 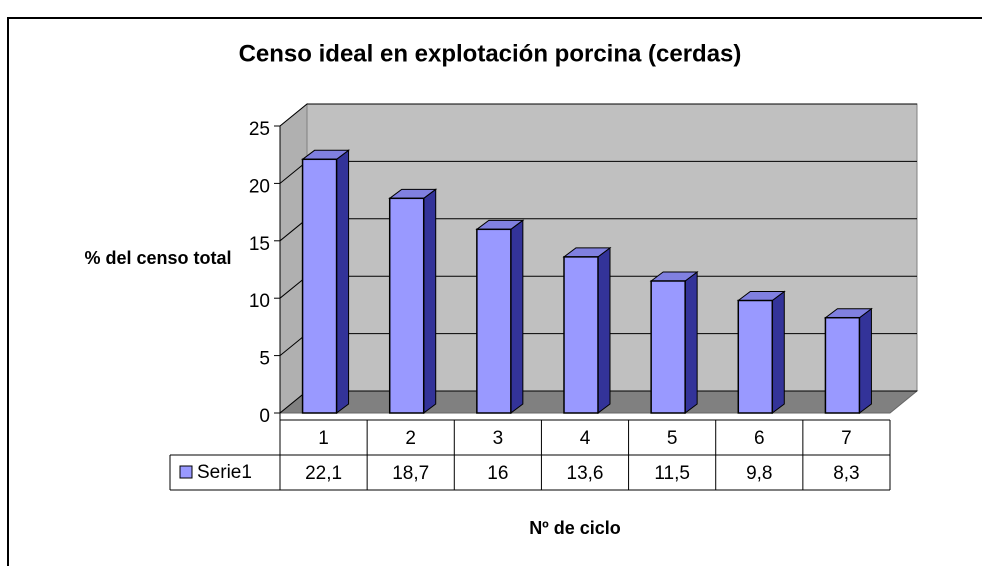 I want to click on y-tick-label: 20, so click(x=259, y=186).